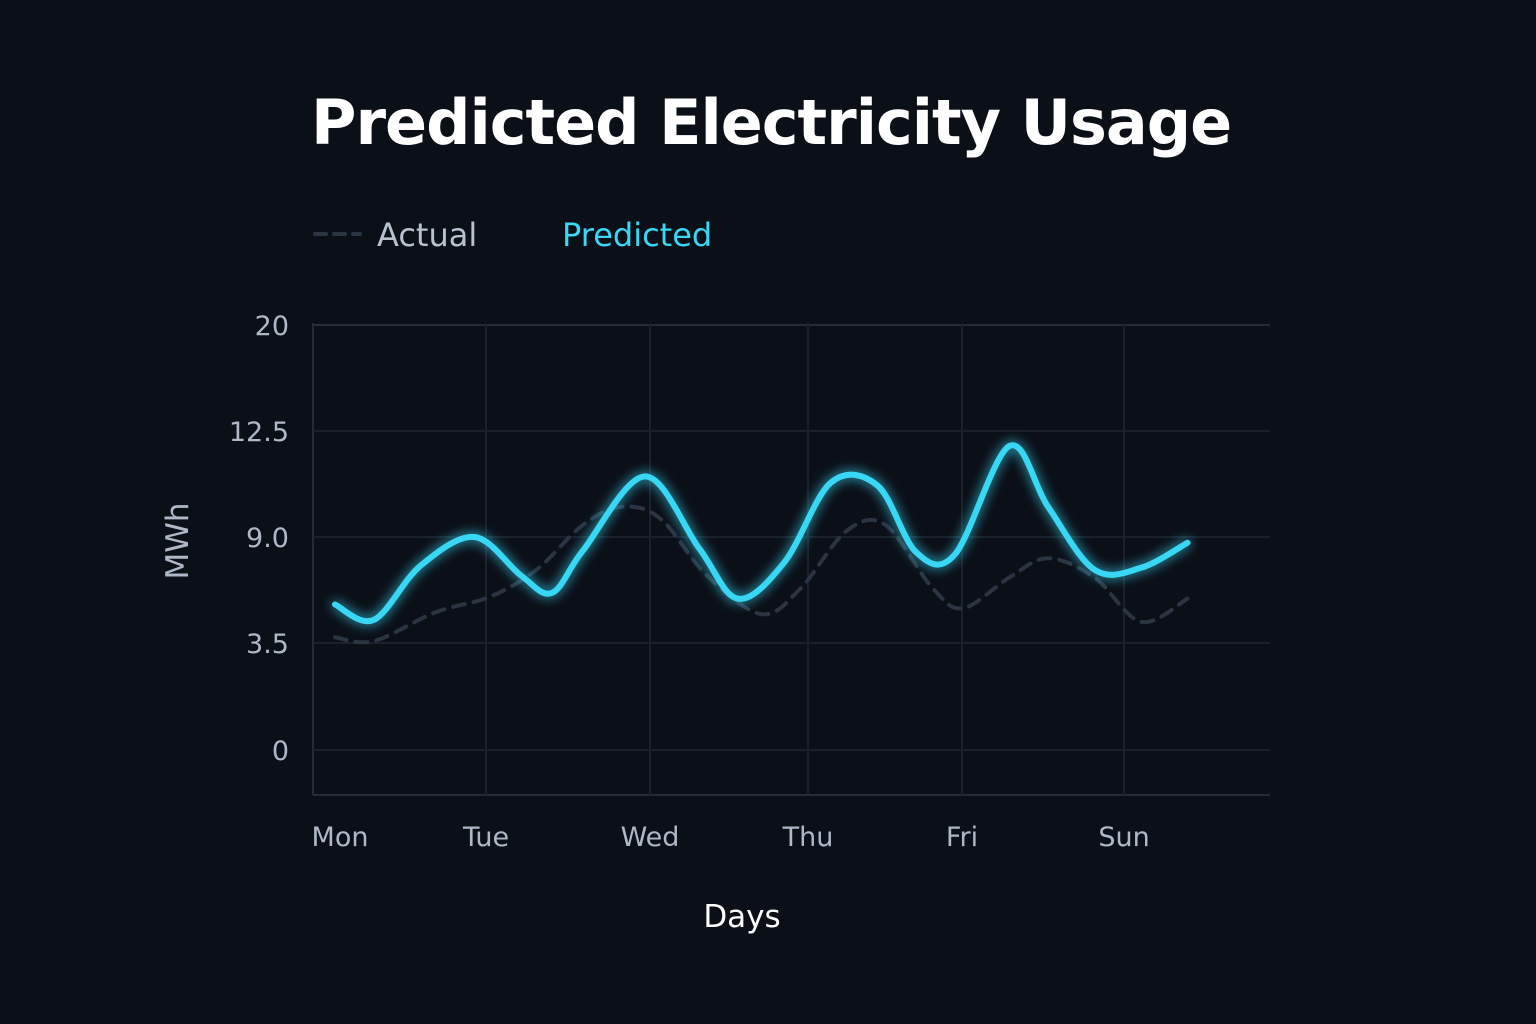 This screenshot has height=1024, width=1536. Describe the element at coordinates (340, 837) in the screenshot. I see `x-tick-label: Mon` at that location.